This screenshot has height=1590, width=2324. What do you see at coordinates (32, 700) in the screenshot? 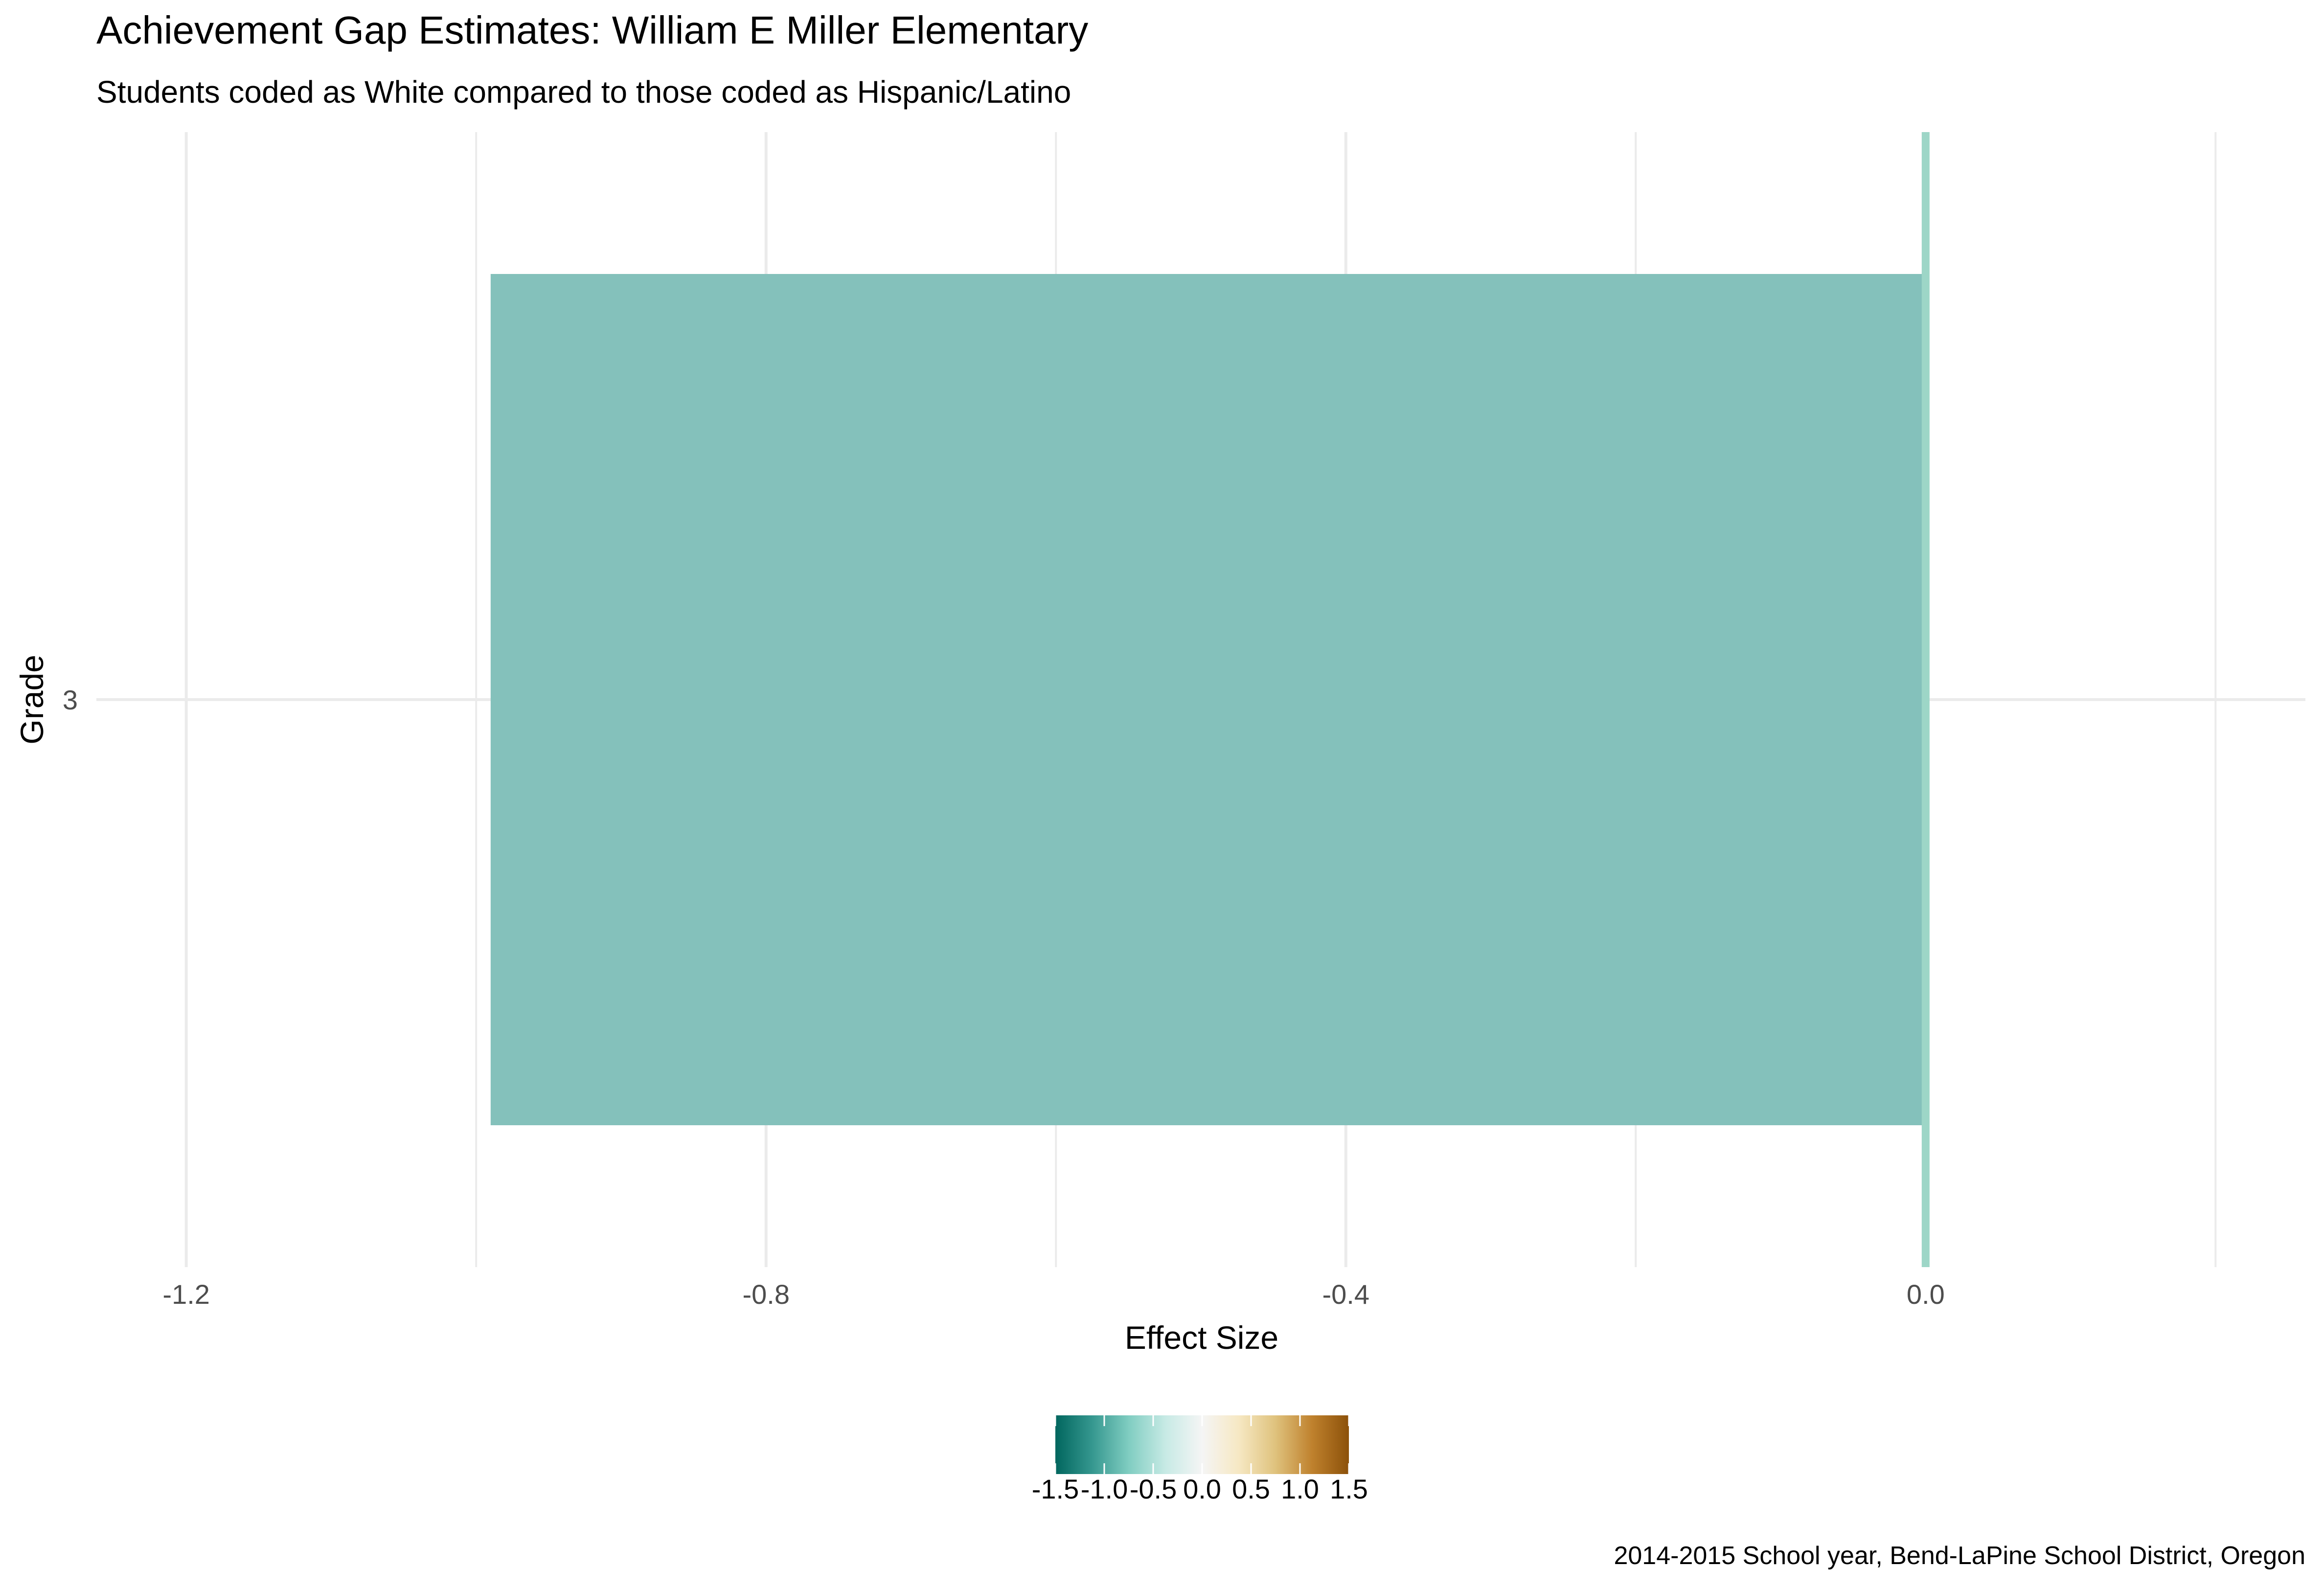
I see `y-axis-title: Grade` at bounding box center [32, 700].